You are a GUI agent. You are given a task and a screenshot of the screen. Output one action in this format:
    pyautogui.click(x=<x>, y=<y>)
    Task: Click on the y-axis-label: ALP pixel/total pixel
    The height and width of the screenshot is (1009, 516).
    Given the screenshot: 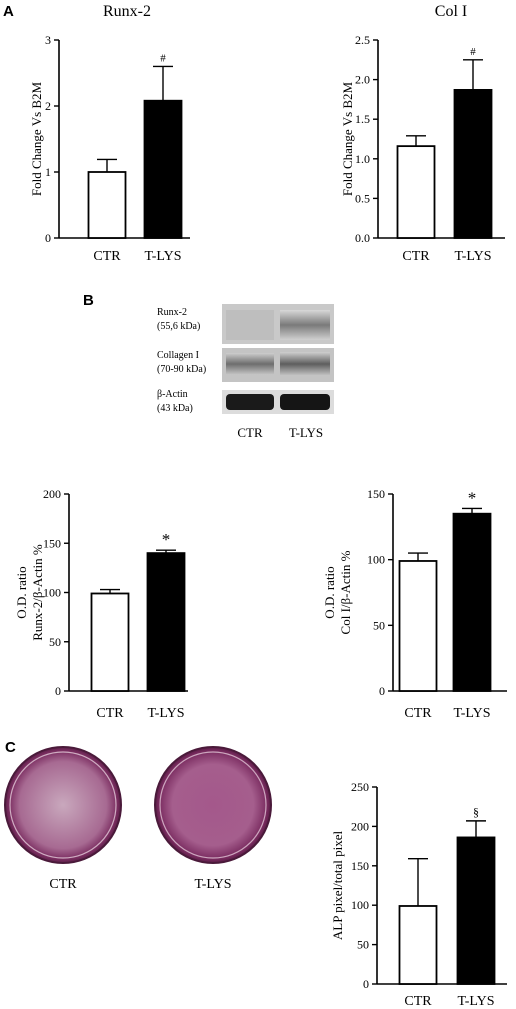 What is the action you would take?
    pyautogui.click(x=337, y=885)
    